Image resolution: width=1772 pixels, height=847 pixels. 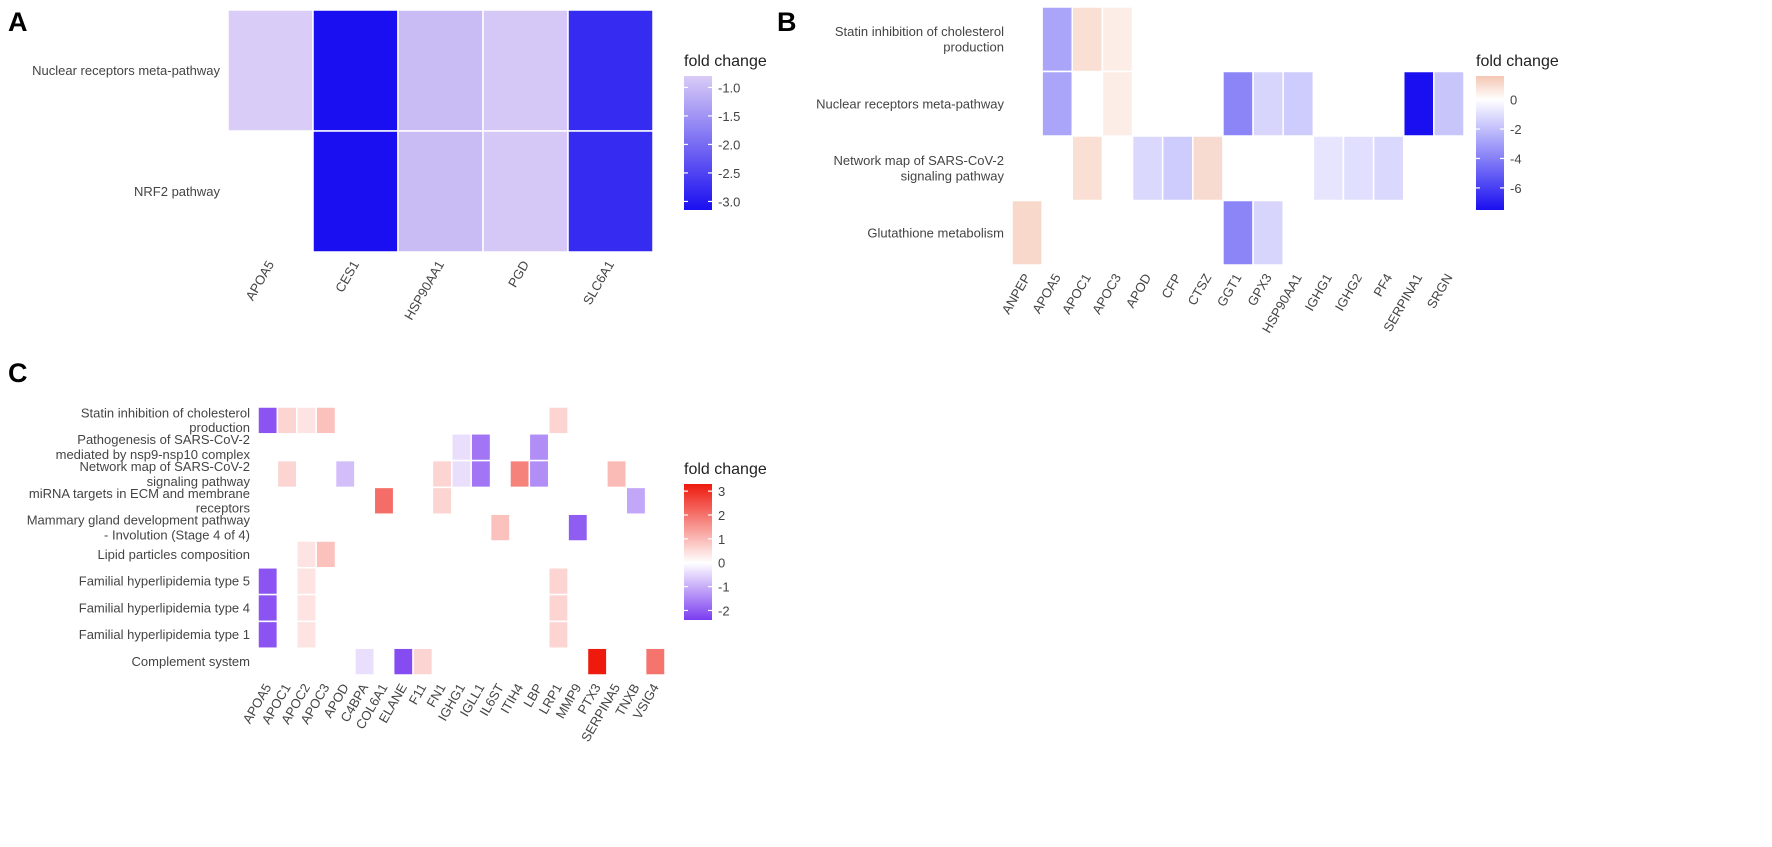 What do you see at coordinates (616, 474) in the screenshot?
I see `cell-c-serpina5-network-map-of-sars-cov-2-signaling-pathway` at bounding box center [616, 474].